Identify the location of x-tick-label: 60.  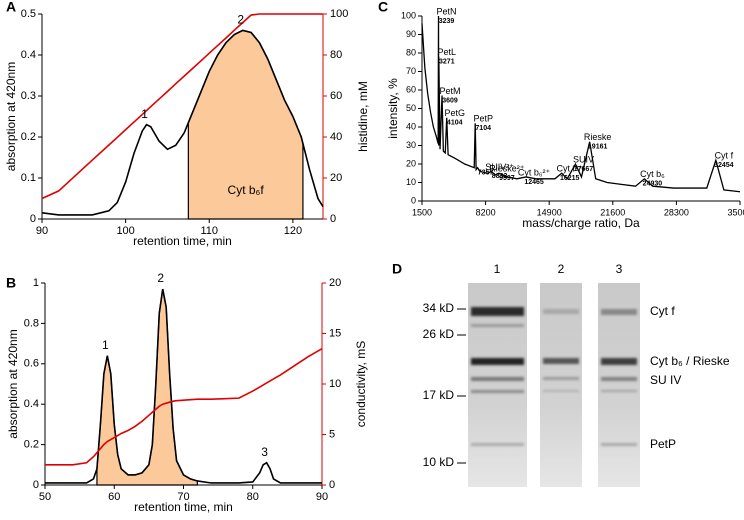
(114, 497).